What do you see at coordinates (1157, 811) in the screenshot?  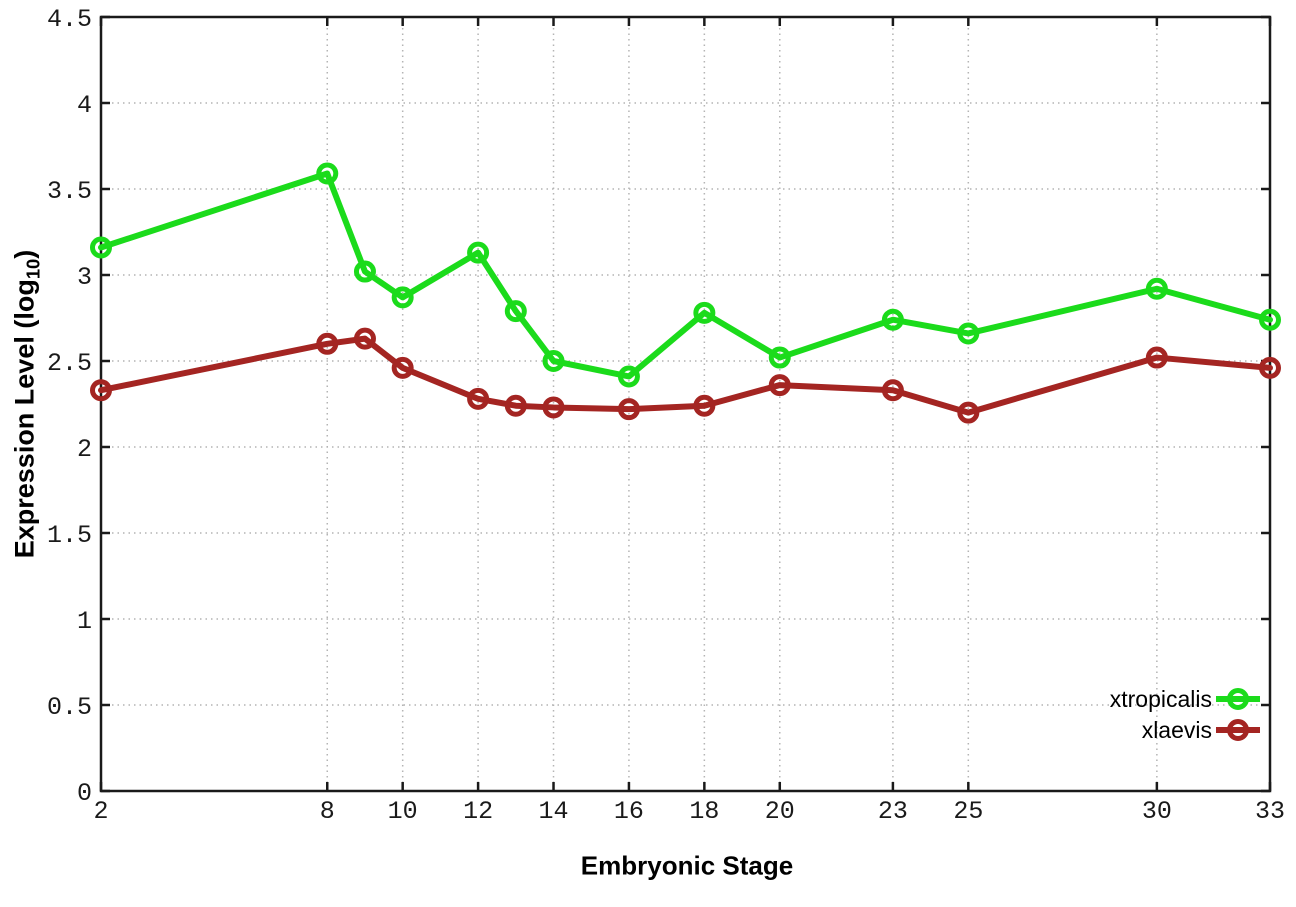 I see `tick-label-x-30: 30` at bounding box center [1157, 811].